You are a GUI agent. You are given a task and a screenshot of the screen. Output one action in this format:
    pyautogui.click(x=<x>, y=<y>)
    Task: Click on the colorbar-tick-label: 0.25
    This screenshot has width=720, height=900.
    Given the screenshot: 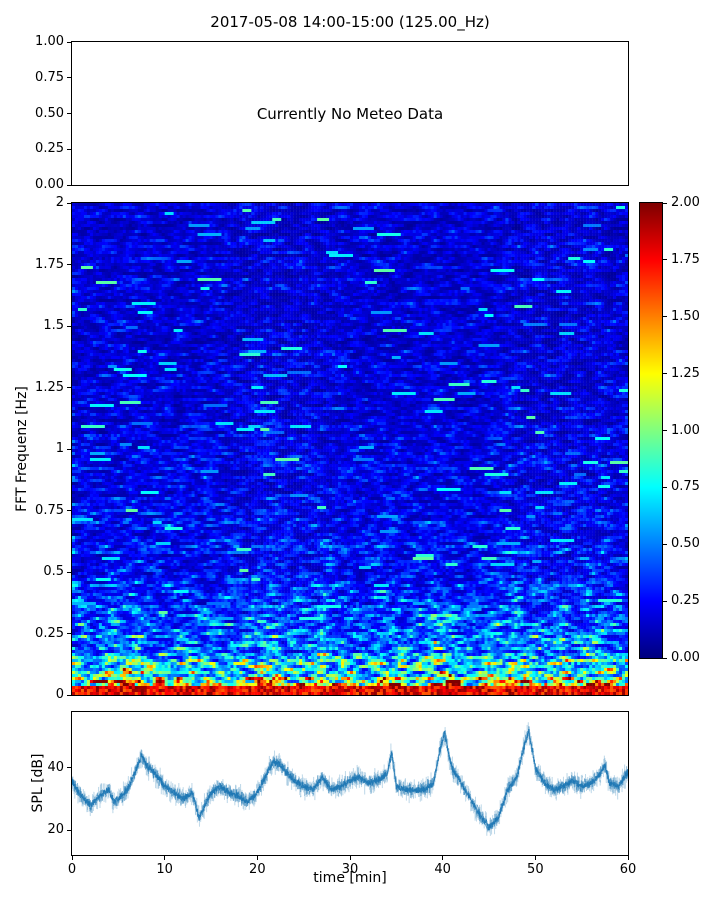 What is the action you would take?
    pyautogui.click(x=685, y=601)
    